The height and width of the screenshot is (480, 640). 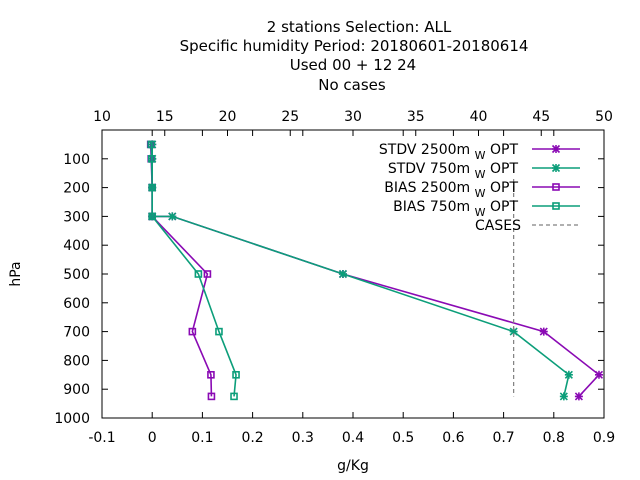 What do you see at coordinates (449, 152) in the screenshot?
I see `legend-label: STDV 2500m W OPT` at bounding box center [449, 152].